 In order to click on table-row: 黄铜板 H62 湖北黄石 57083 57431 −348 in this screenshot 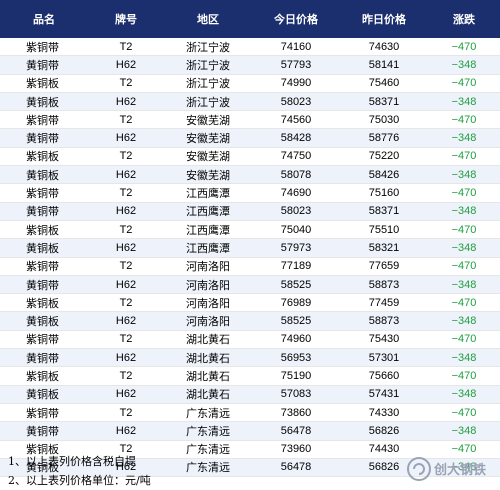, I will do `click(250, 394)`.